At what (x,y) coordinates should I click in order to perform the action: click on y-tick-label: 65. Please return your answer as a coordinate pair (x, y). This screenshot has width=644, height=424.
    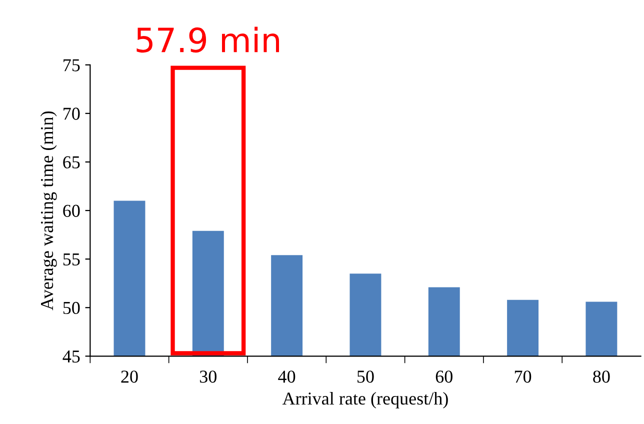
    Looking at the image, I should click on (71, 162).